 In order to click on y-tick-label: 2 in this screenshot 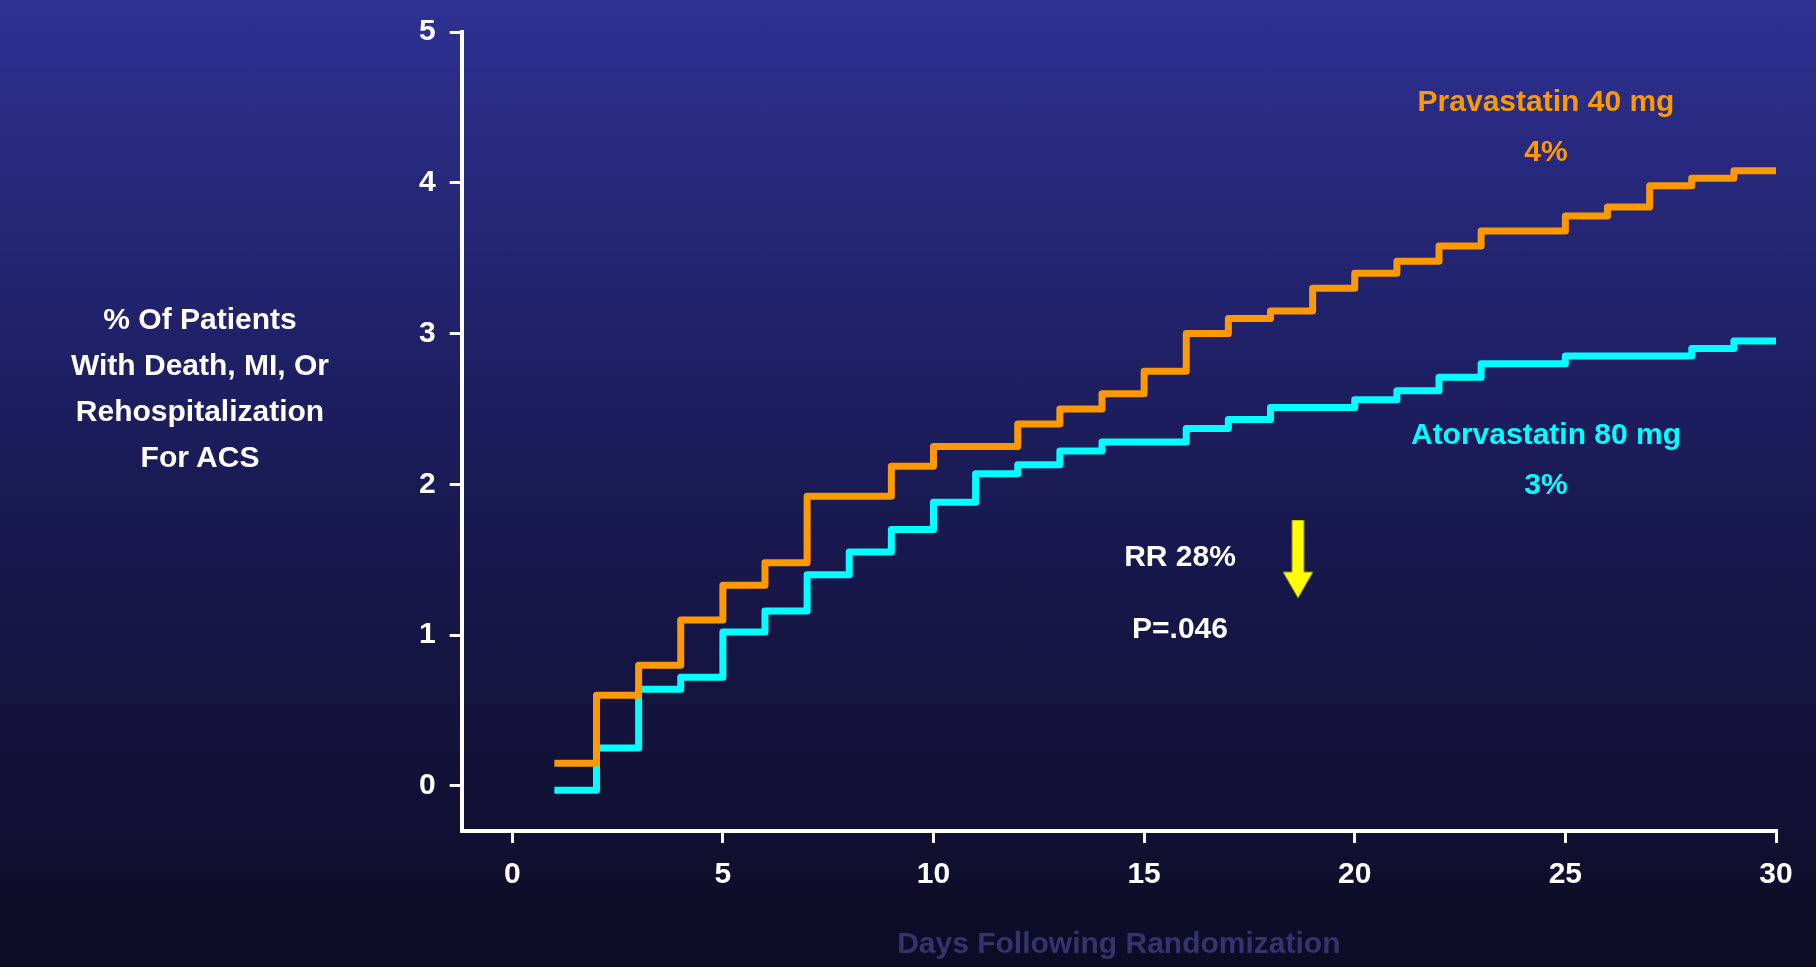, I will do `click(427, 482)`.